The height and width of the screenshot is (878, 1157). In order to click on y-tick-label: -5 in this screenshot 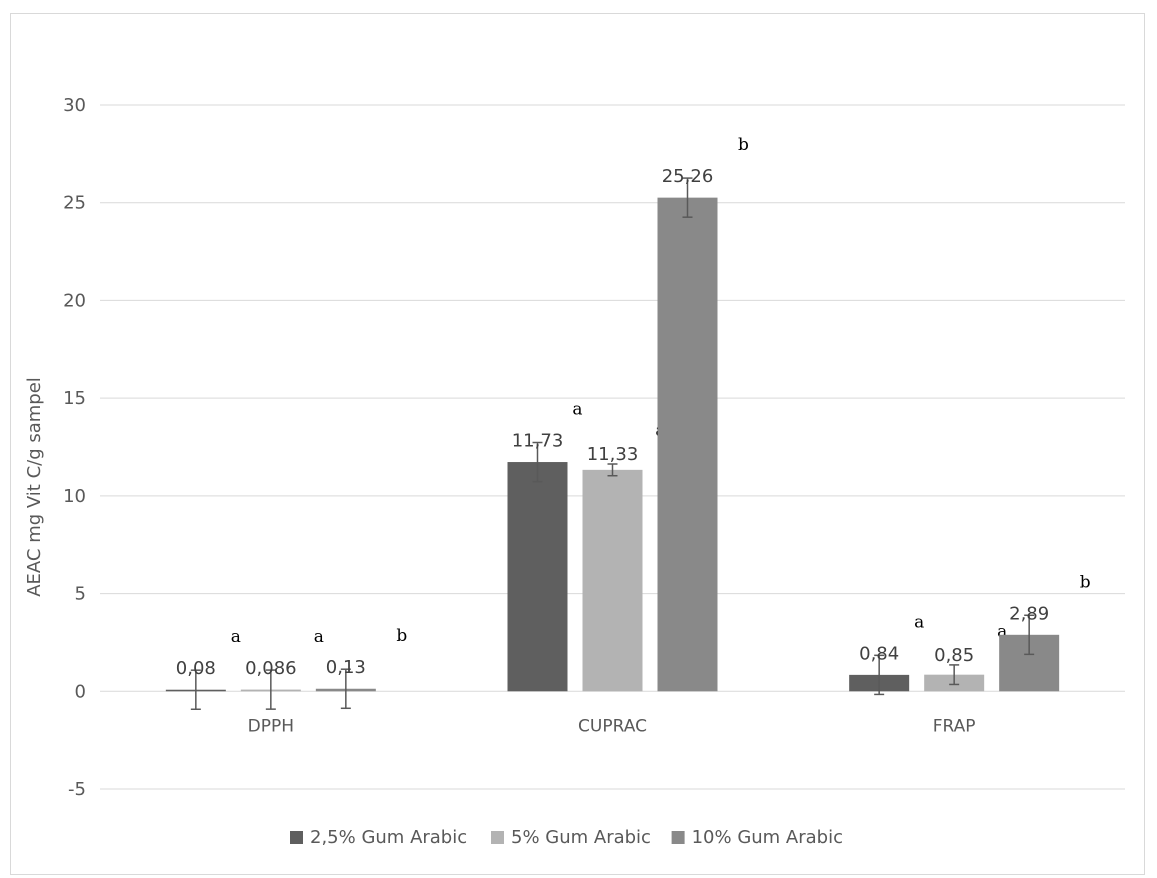, I will do `click(77, 789)`.